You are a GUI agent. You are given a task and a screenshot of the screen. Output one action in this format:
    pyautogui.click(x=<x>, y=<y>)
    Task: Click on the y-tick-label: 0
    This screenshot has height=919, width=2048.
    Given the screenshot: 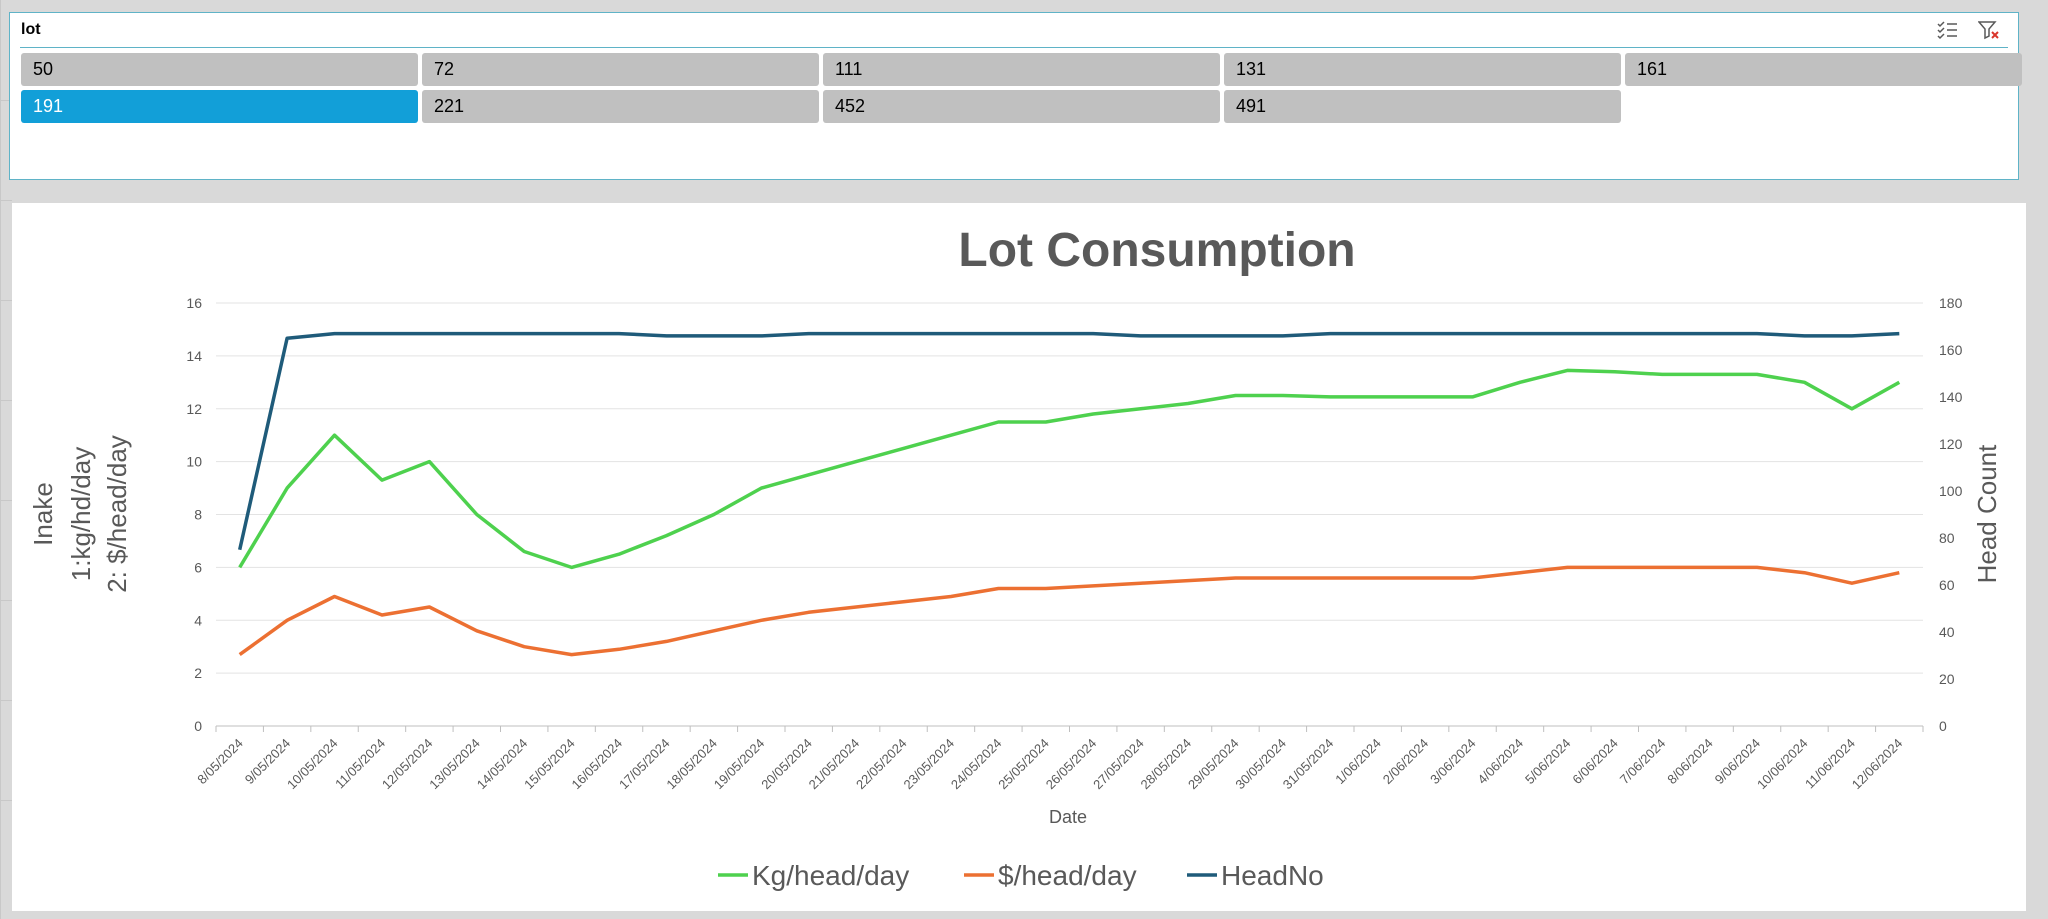 What is the action you would take?
    pyautogui.click(x=198, y=726)
    